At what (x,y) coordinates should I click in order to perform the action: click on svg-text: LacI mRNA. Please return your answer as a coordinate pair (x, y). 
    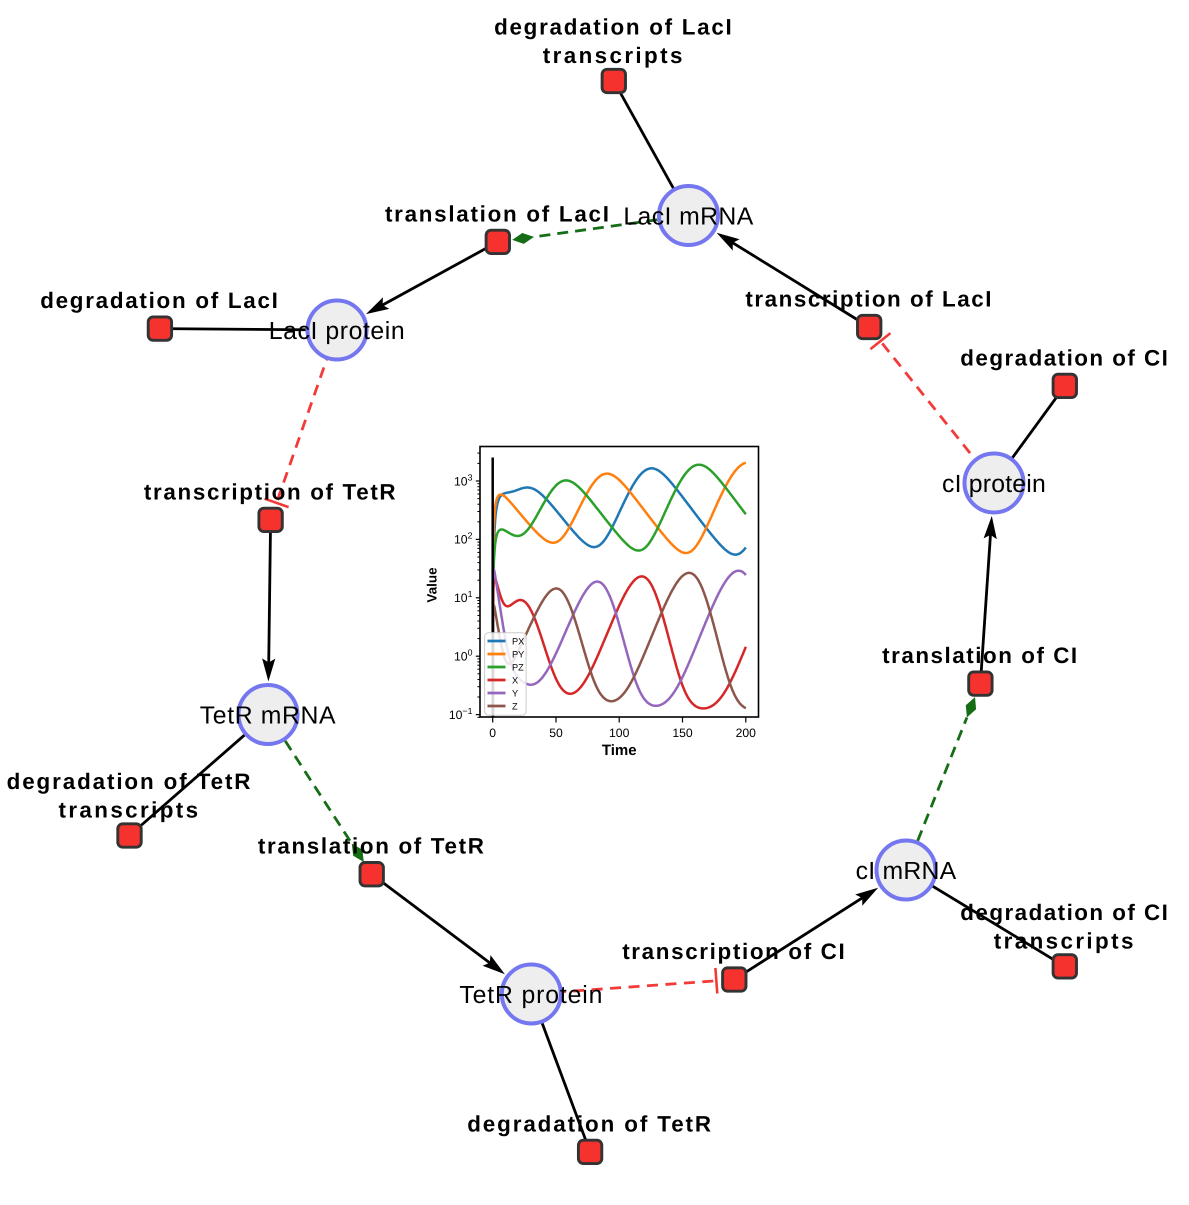
    Looking at the image, I should click on (688, 216).